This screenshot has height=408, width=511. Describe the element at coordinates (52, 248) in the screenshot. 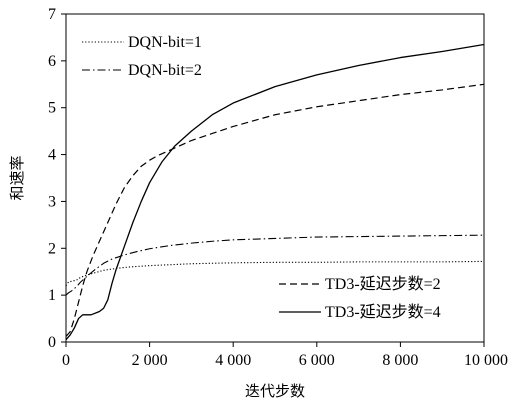

I see `y-tick-label: 2` at that location.